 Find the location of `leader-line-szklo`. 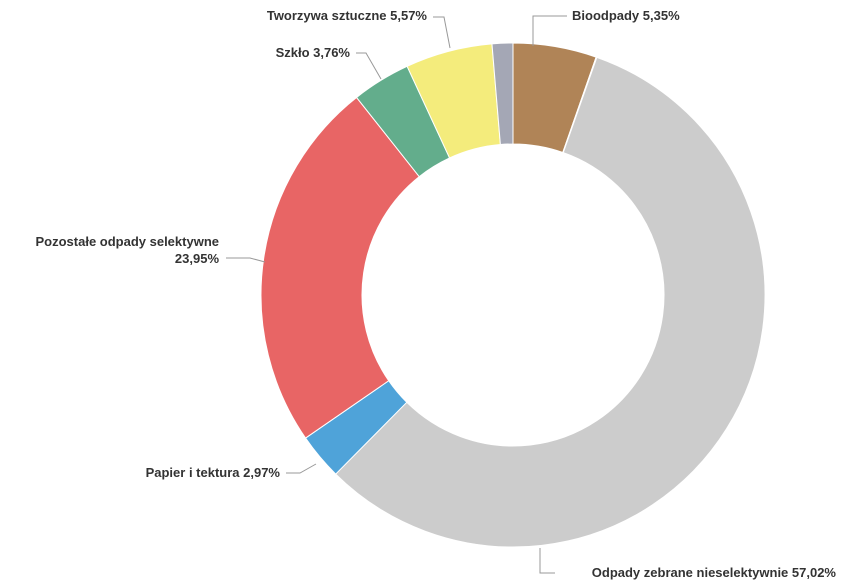

leader-line-szklo is located at coordinates (369, 66).